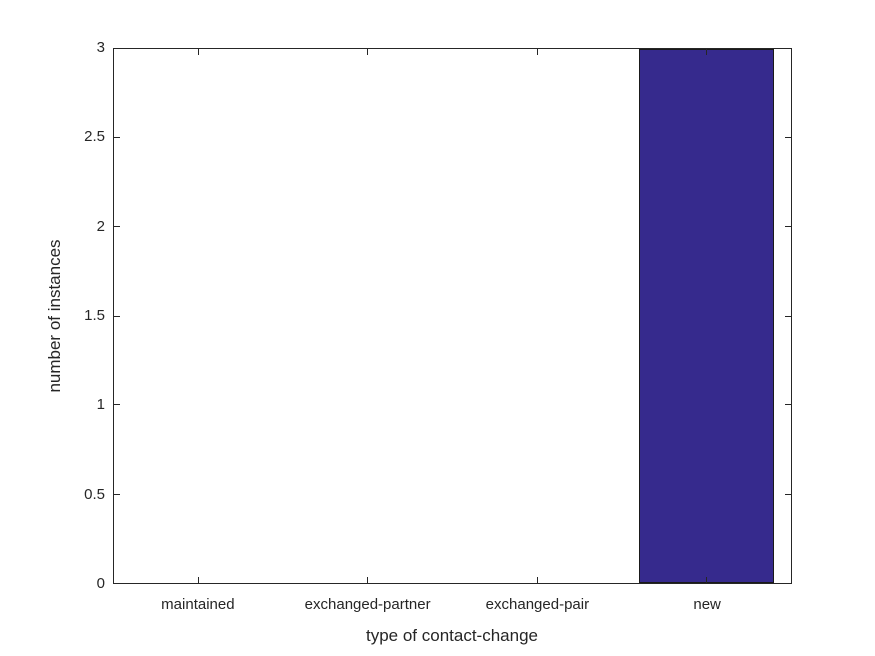 This screenshot has height=656, width=875. I want to click on x-tick-exchanged-partner, so click(368, 580).